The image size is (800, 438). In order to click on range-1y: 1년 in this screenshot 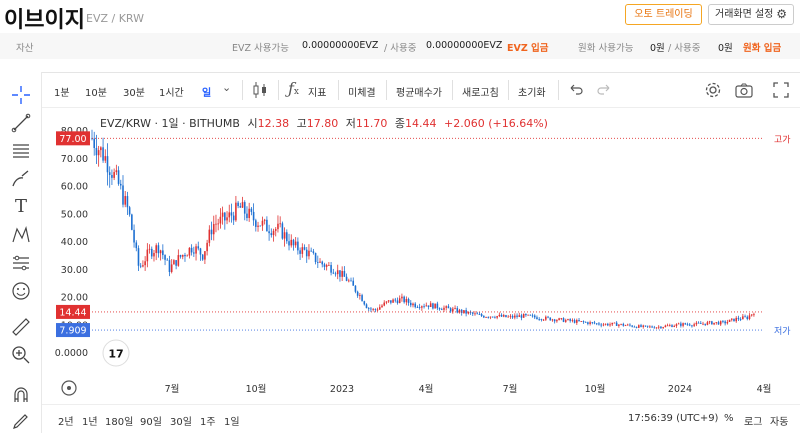, I will do `click(90, 422)`.